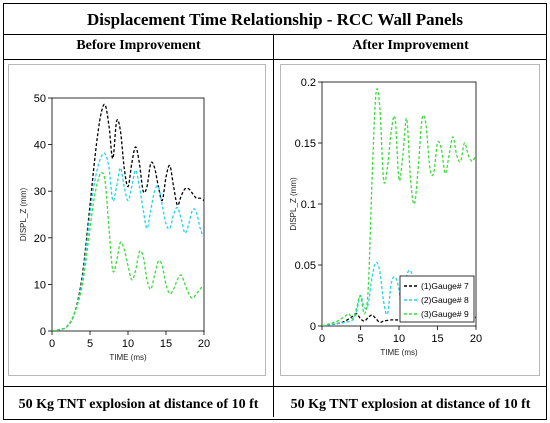 Image resolution: width=550 pixels, height=423 pixels. I want to click on caption-divider, so click(275, 386).